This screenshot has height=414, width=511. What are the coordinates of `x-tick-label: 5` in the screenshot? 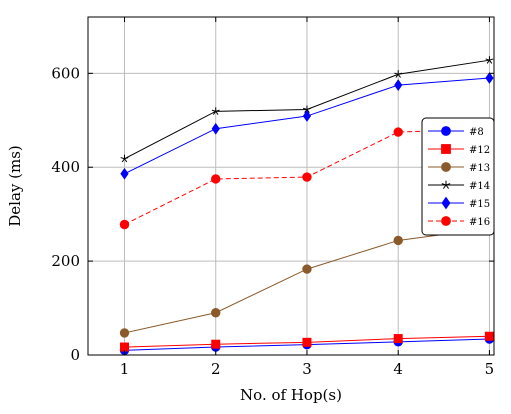 It's located at (490, 369).